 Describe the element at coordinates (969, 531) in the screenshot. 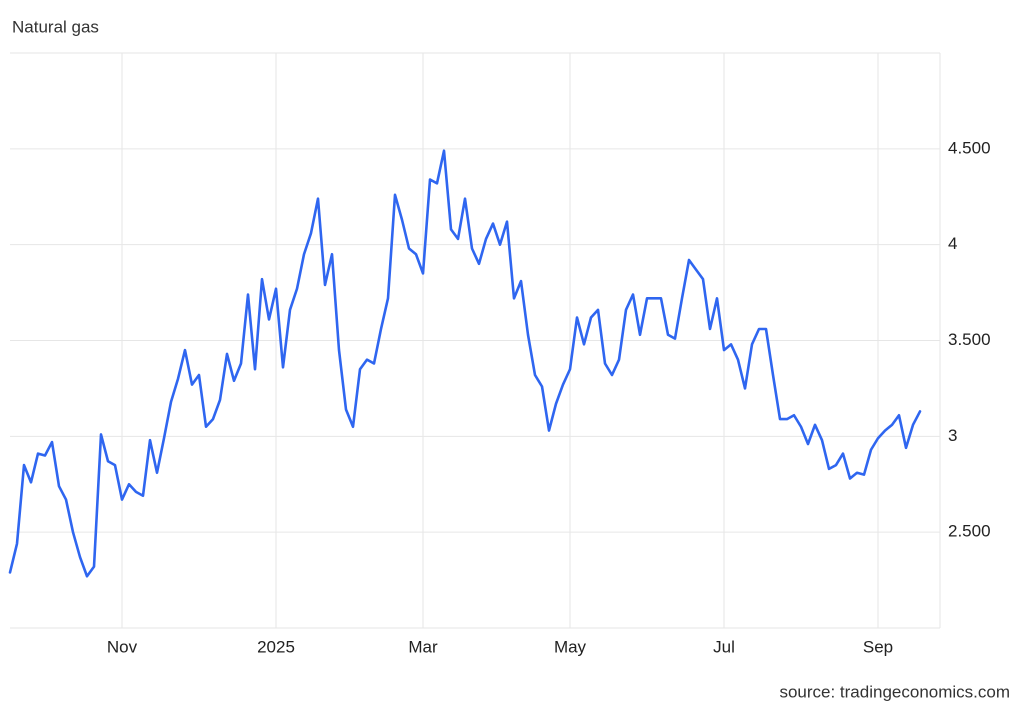

I see `y-tick-label: 2.500` at that location.